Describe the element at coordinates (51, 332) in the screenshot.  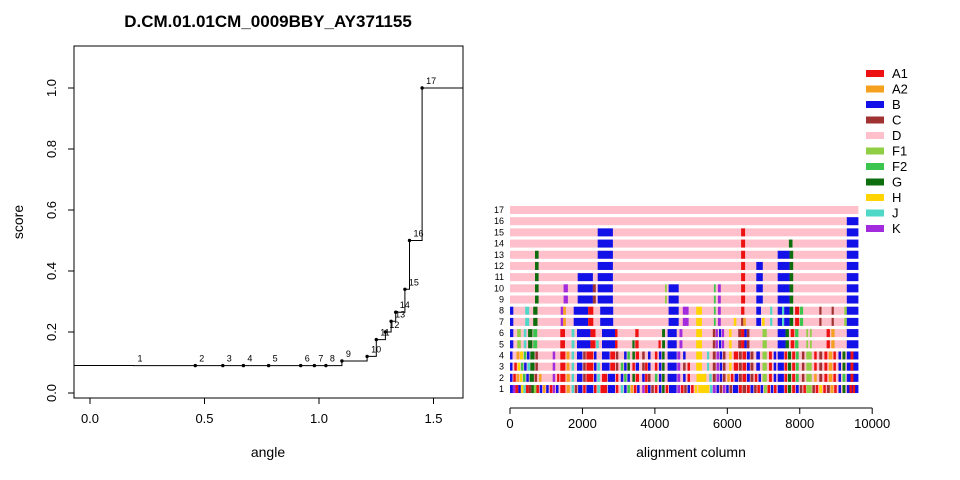
I see `y-tick-label: 0.2` at that location.